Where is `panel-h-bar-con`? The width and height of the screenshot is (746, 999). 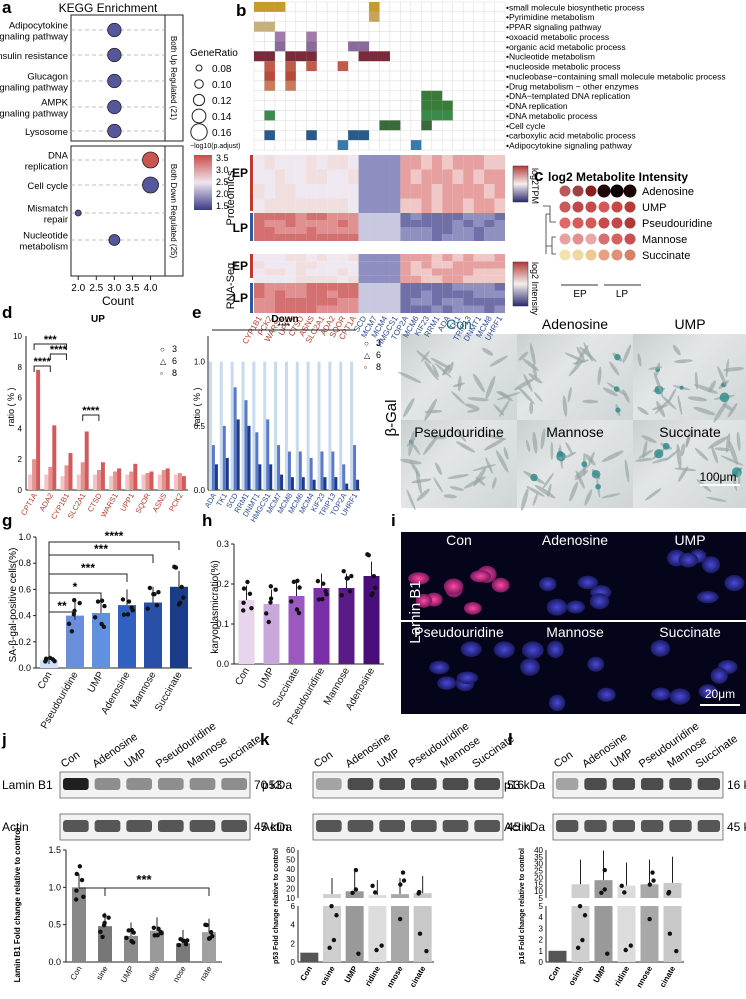
panel-h-bar-con is located at coordinates (246, 632).